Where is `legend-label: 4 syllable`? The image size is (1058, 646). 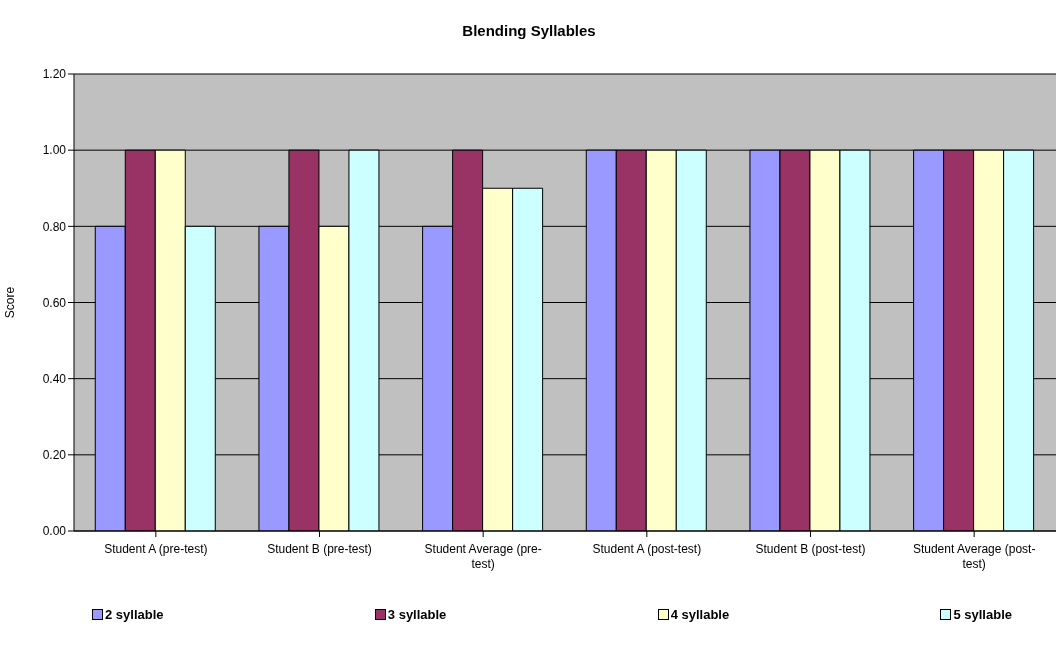
legend-label: 4 syllable is located at coordinates (700, 614).